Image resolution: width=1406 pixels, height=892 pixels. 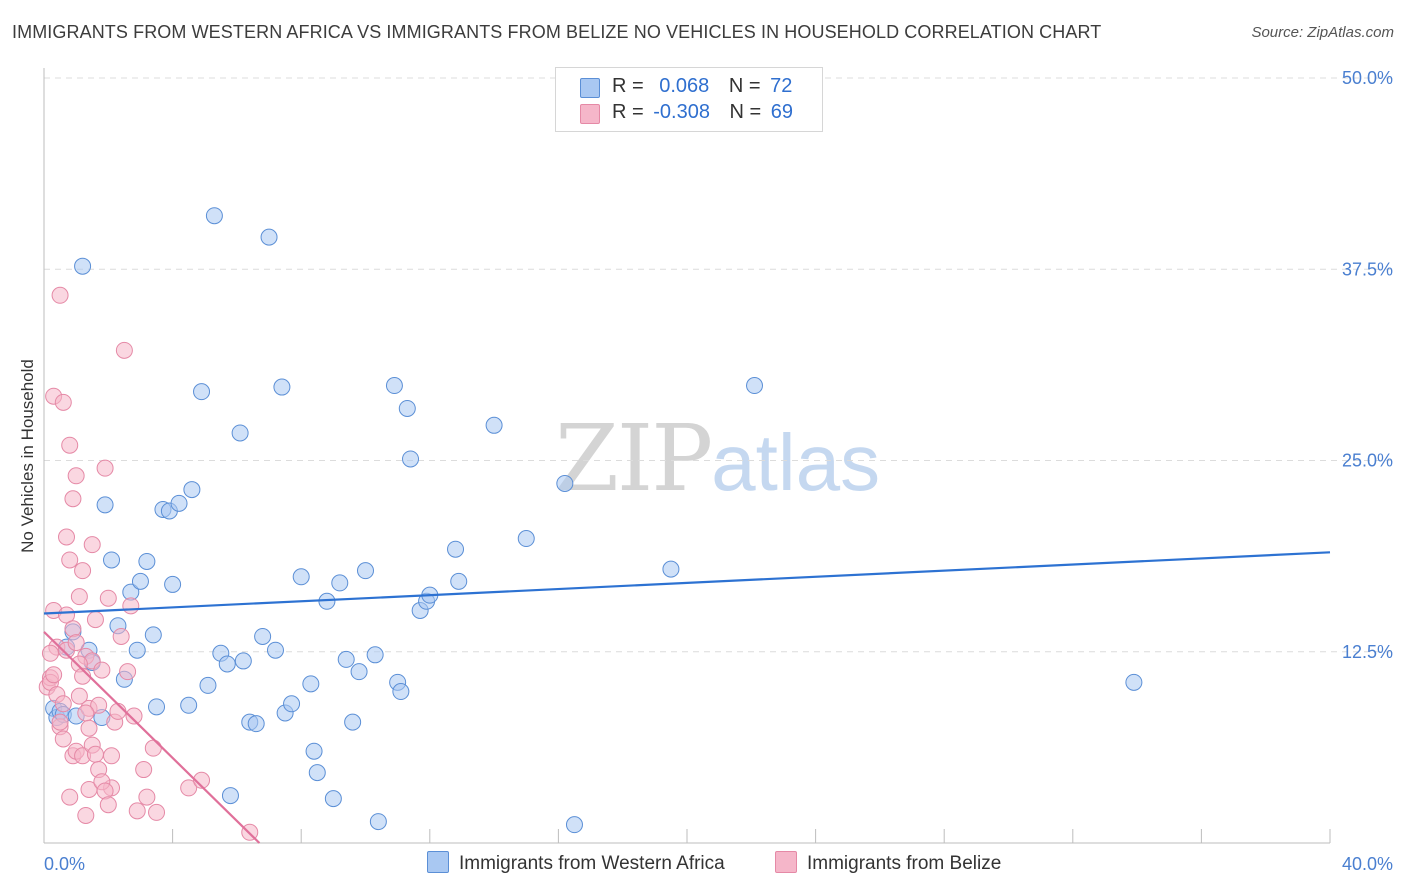 What do you see at coordinates (1367, 864) in the screenshot?
I see `x-tick-label: 40.0%` at bounding box center [1367, 864].